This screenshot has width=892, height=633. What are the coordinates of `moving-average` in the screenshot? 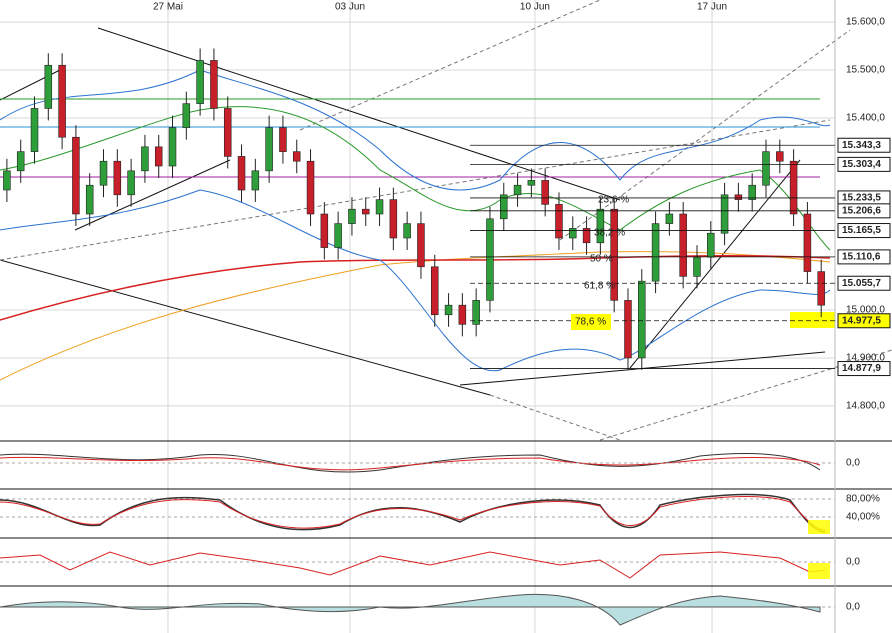 It's located at (415, 288).